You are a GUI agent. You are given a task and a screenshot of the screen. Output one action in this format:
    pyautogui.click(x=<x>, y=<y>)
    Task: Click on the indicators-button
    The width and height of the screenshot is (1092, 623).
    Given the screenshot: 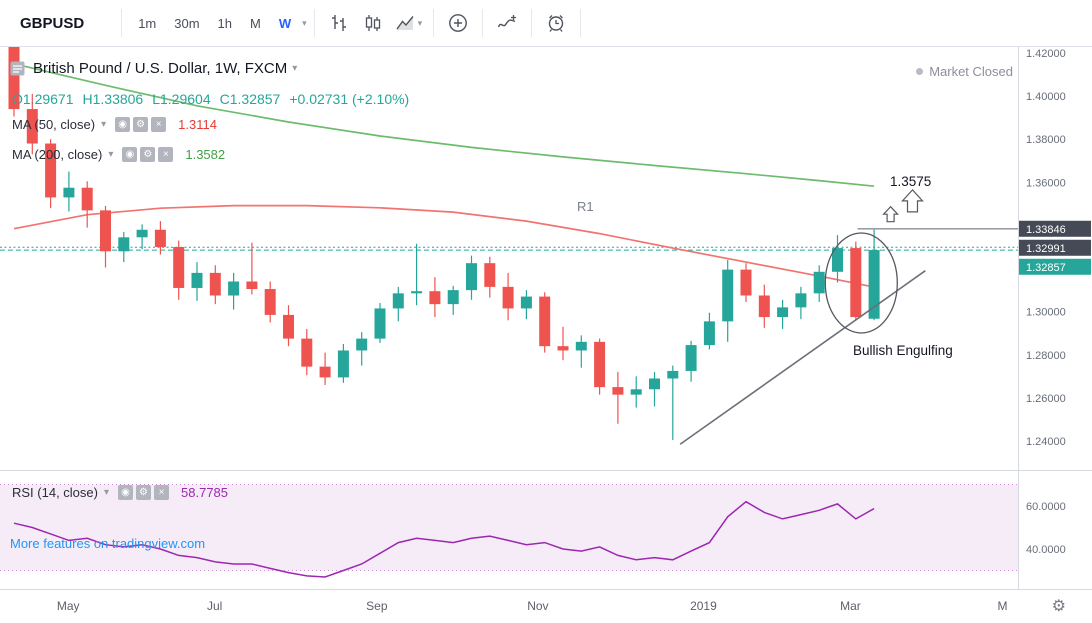 What is the action you would take?
    pyautogui.click(x=507, y=23)
    